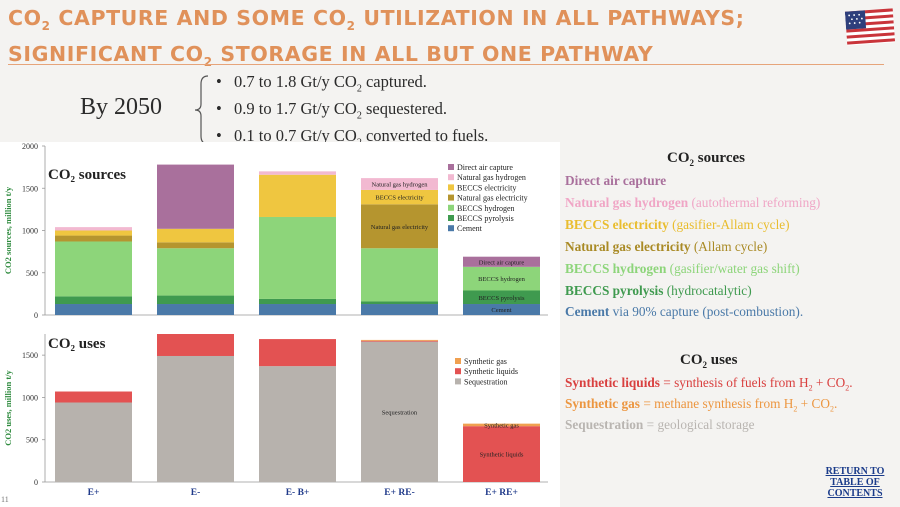 The width and height of the screenshot is (900, 507). I want to click on y-tick-label: 500, so click(32, 440).